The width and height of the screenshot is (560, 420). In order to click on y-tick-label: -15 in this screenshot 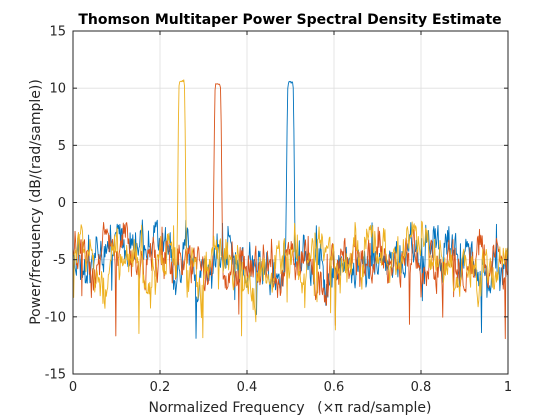, I will do `click(55, 375)`.